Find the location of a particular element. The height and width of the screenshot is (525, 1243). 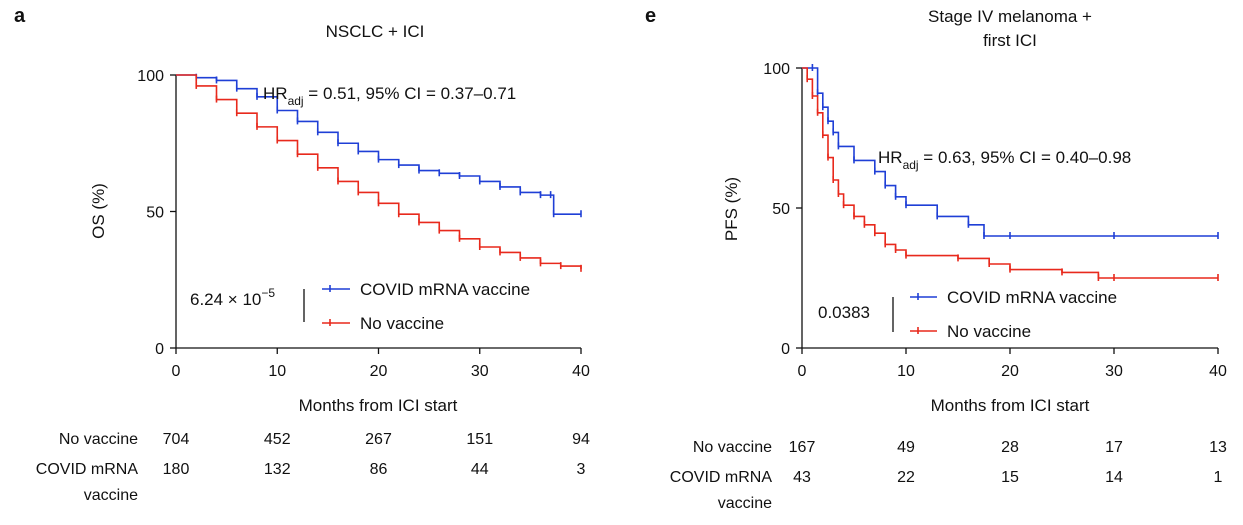

panel-label: e is located at coordinates (650, 16).